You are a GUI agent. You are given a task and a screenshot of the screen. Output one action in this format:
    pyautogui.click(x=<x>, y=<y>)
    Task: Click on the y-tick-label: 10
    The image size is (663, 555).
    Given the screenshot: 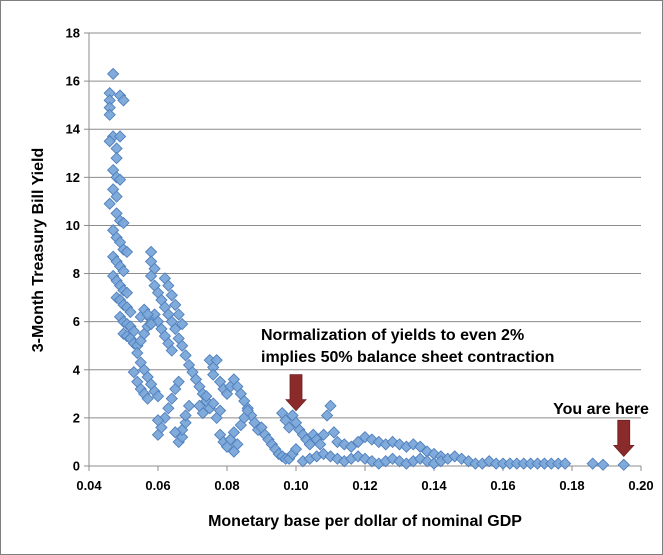 What is the action you would take?
    pyautogui.click(x=73, y=225)
    